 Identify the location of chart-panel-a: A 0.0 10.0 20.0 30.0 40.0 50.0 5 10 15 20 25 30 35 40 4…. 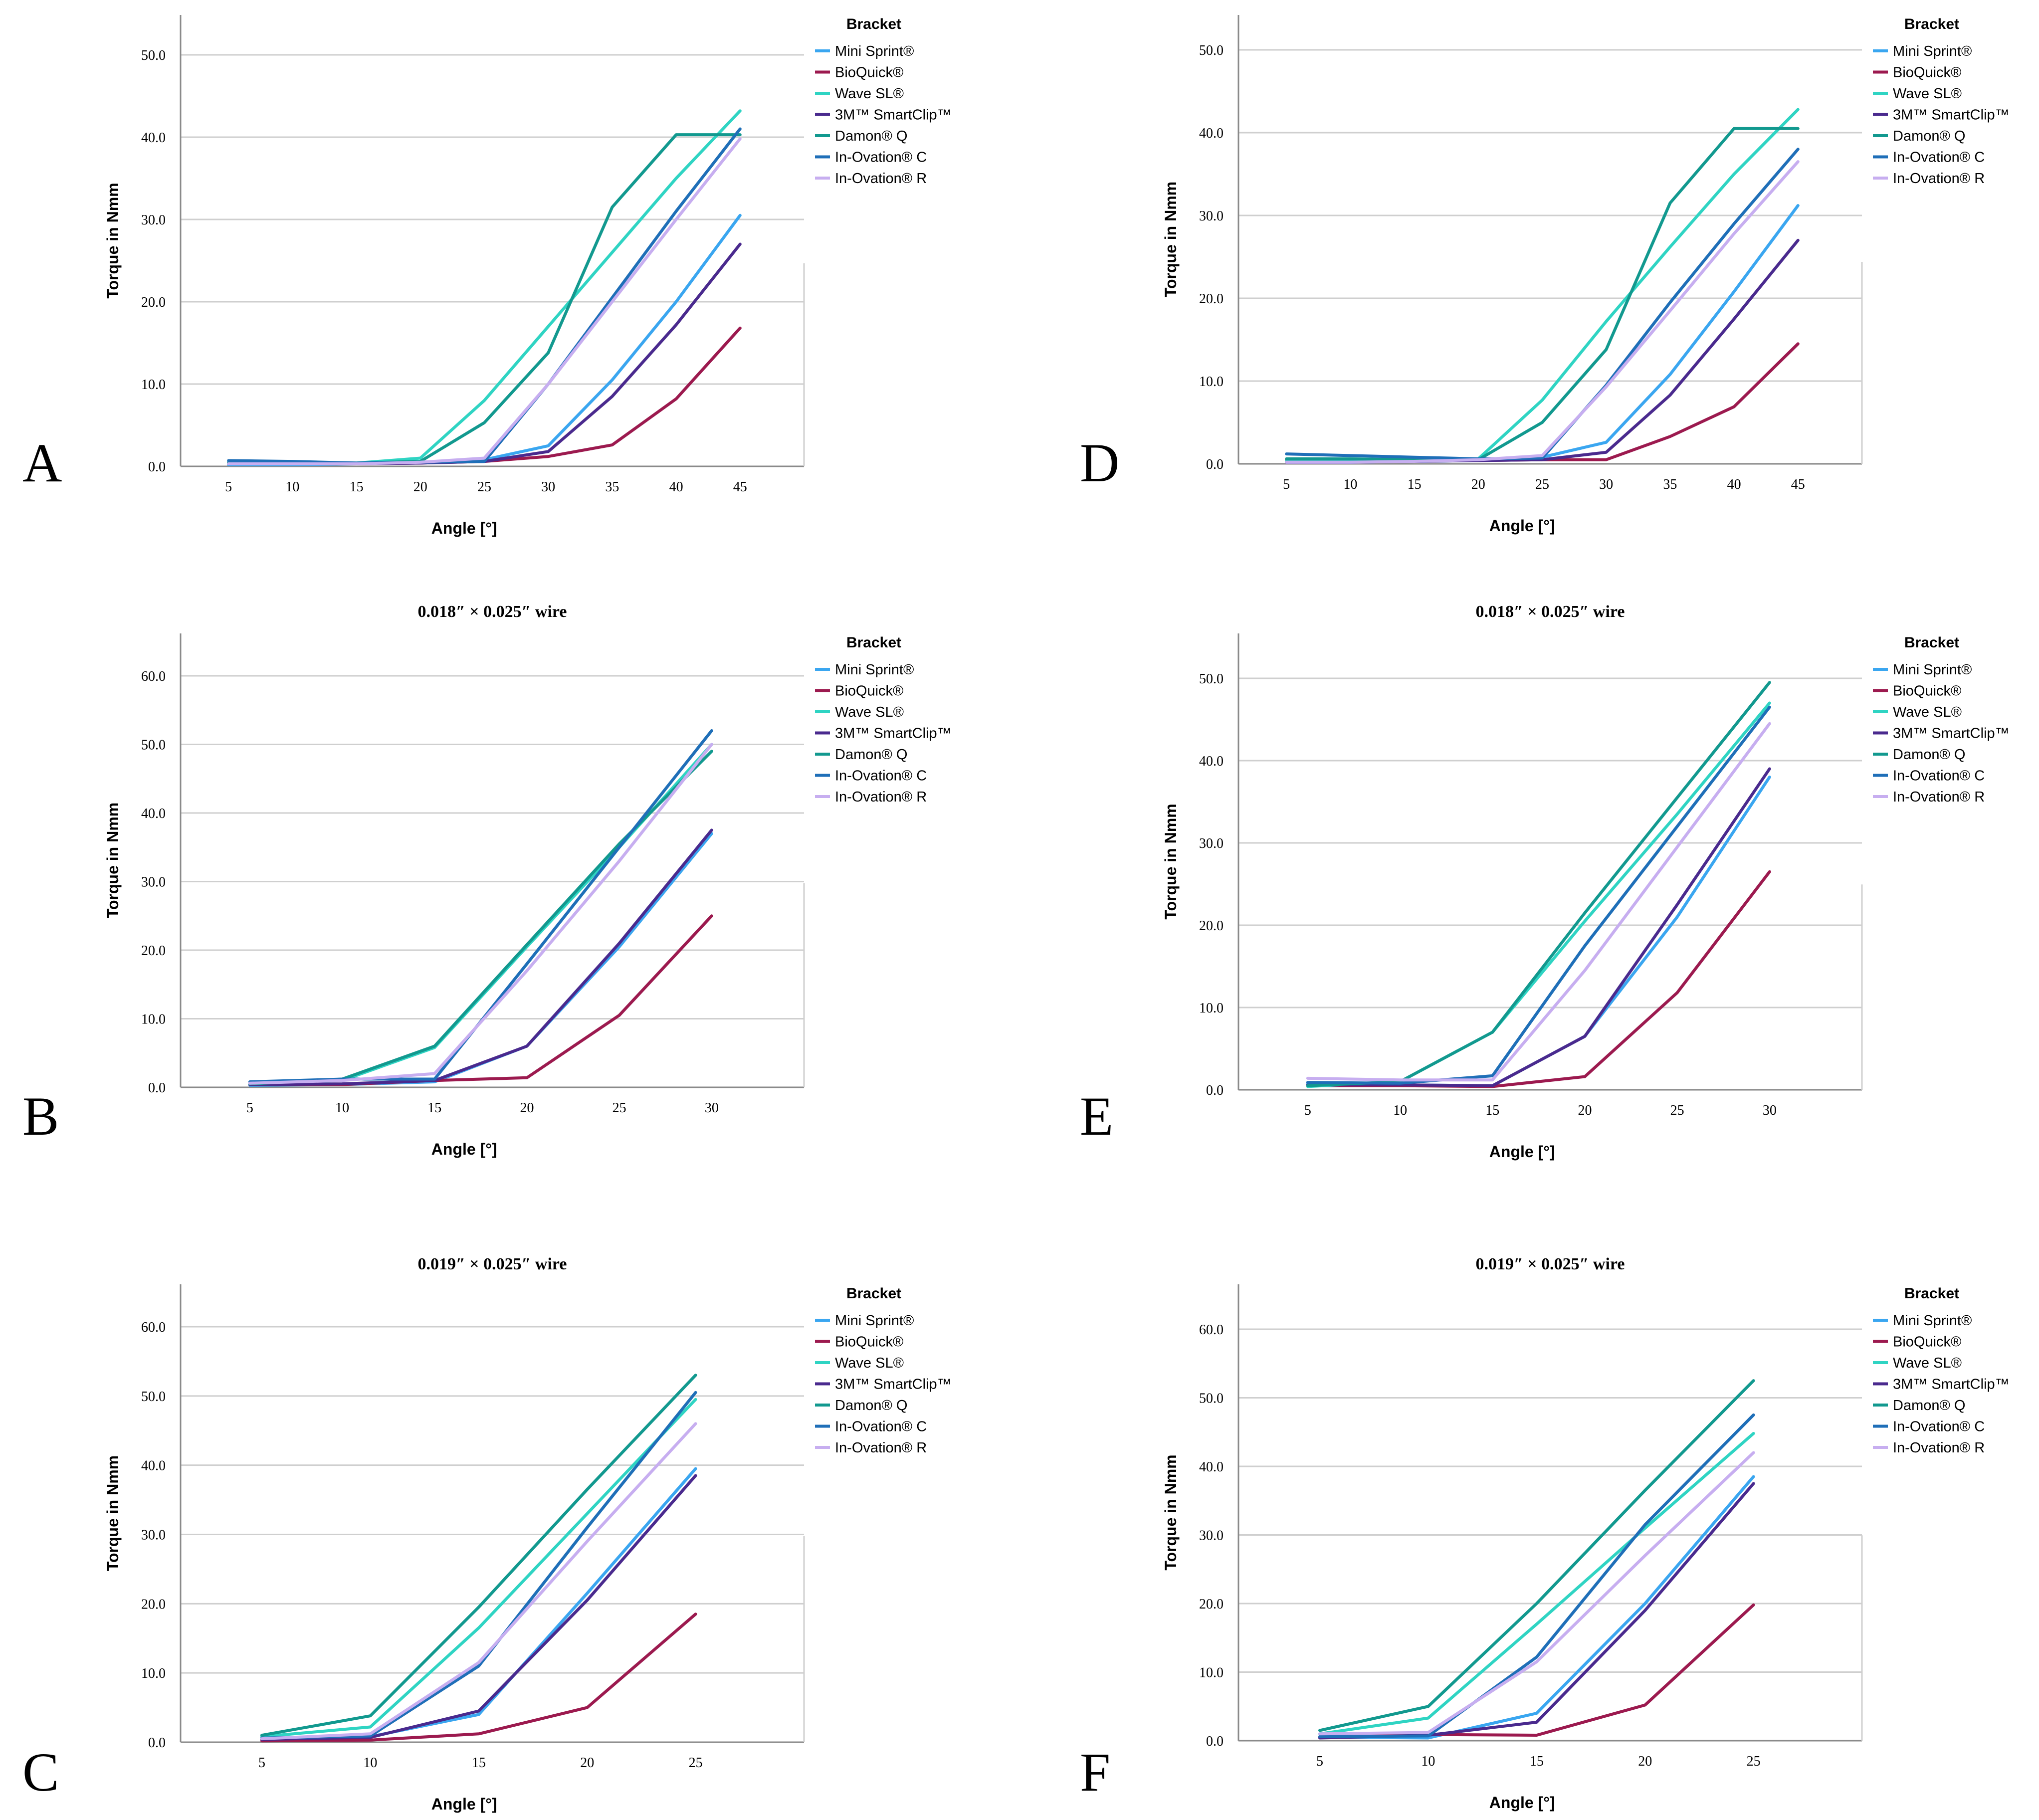
(487, 276).